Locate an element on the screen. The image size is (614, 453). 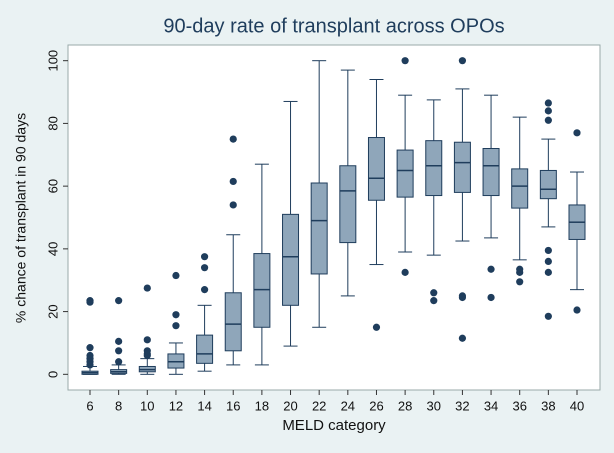
y-tick-label: 100 is located at coordinates (52, 61).